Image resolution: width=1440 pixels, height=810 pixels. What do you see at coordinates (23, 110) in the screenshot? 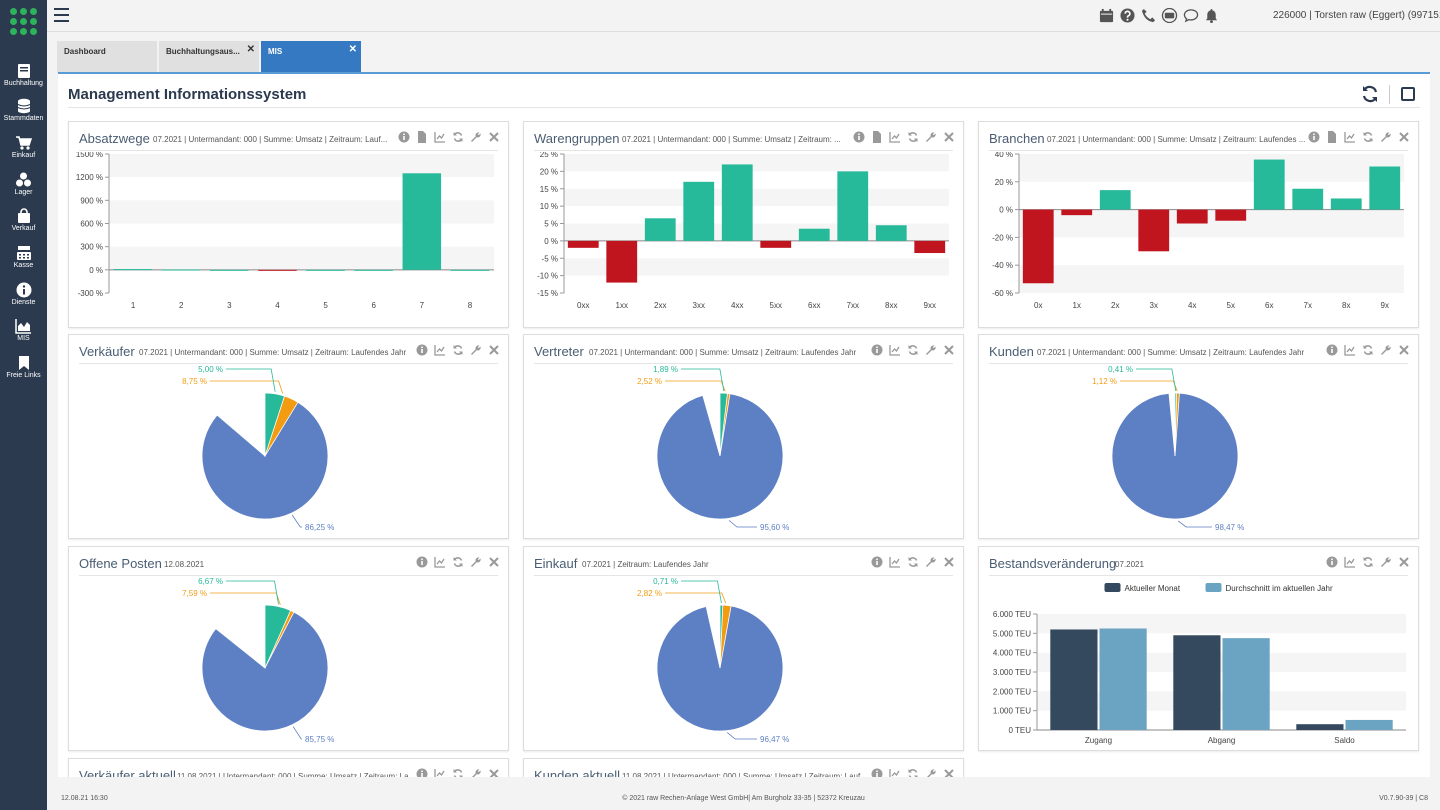
I see `sidebar-item-stammdaten: Stammdaten` at bounding box center [23, 110].